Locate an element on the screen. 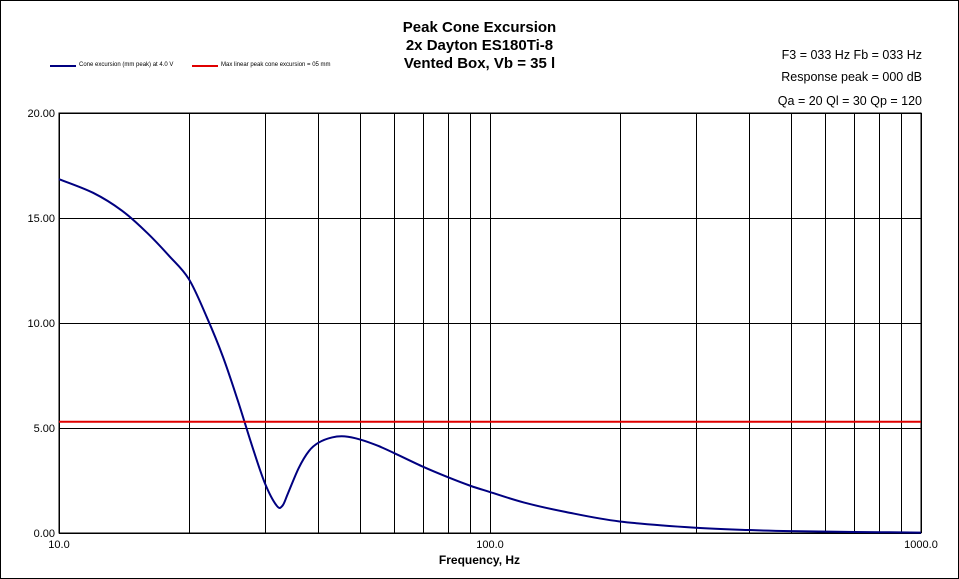 The width and height of the screenshot is (959, 579). chart-title-line-3: Vented Box, Vb = 35 l is located at coordinates (479, 63).